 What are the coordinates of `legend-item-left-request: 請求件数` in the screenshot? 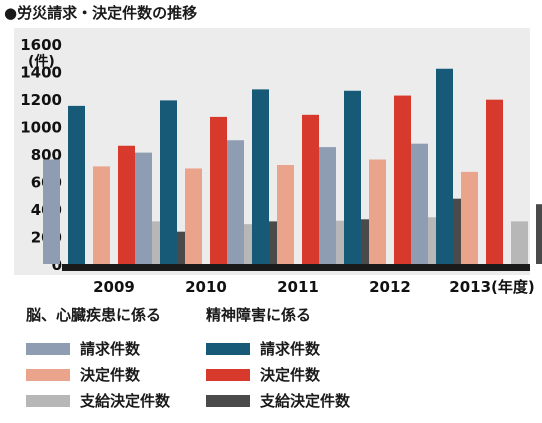 It's located at (83, 348).